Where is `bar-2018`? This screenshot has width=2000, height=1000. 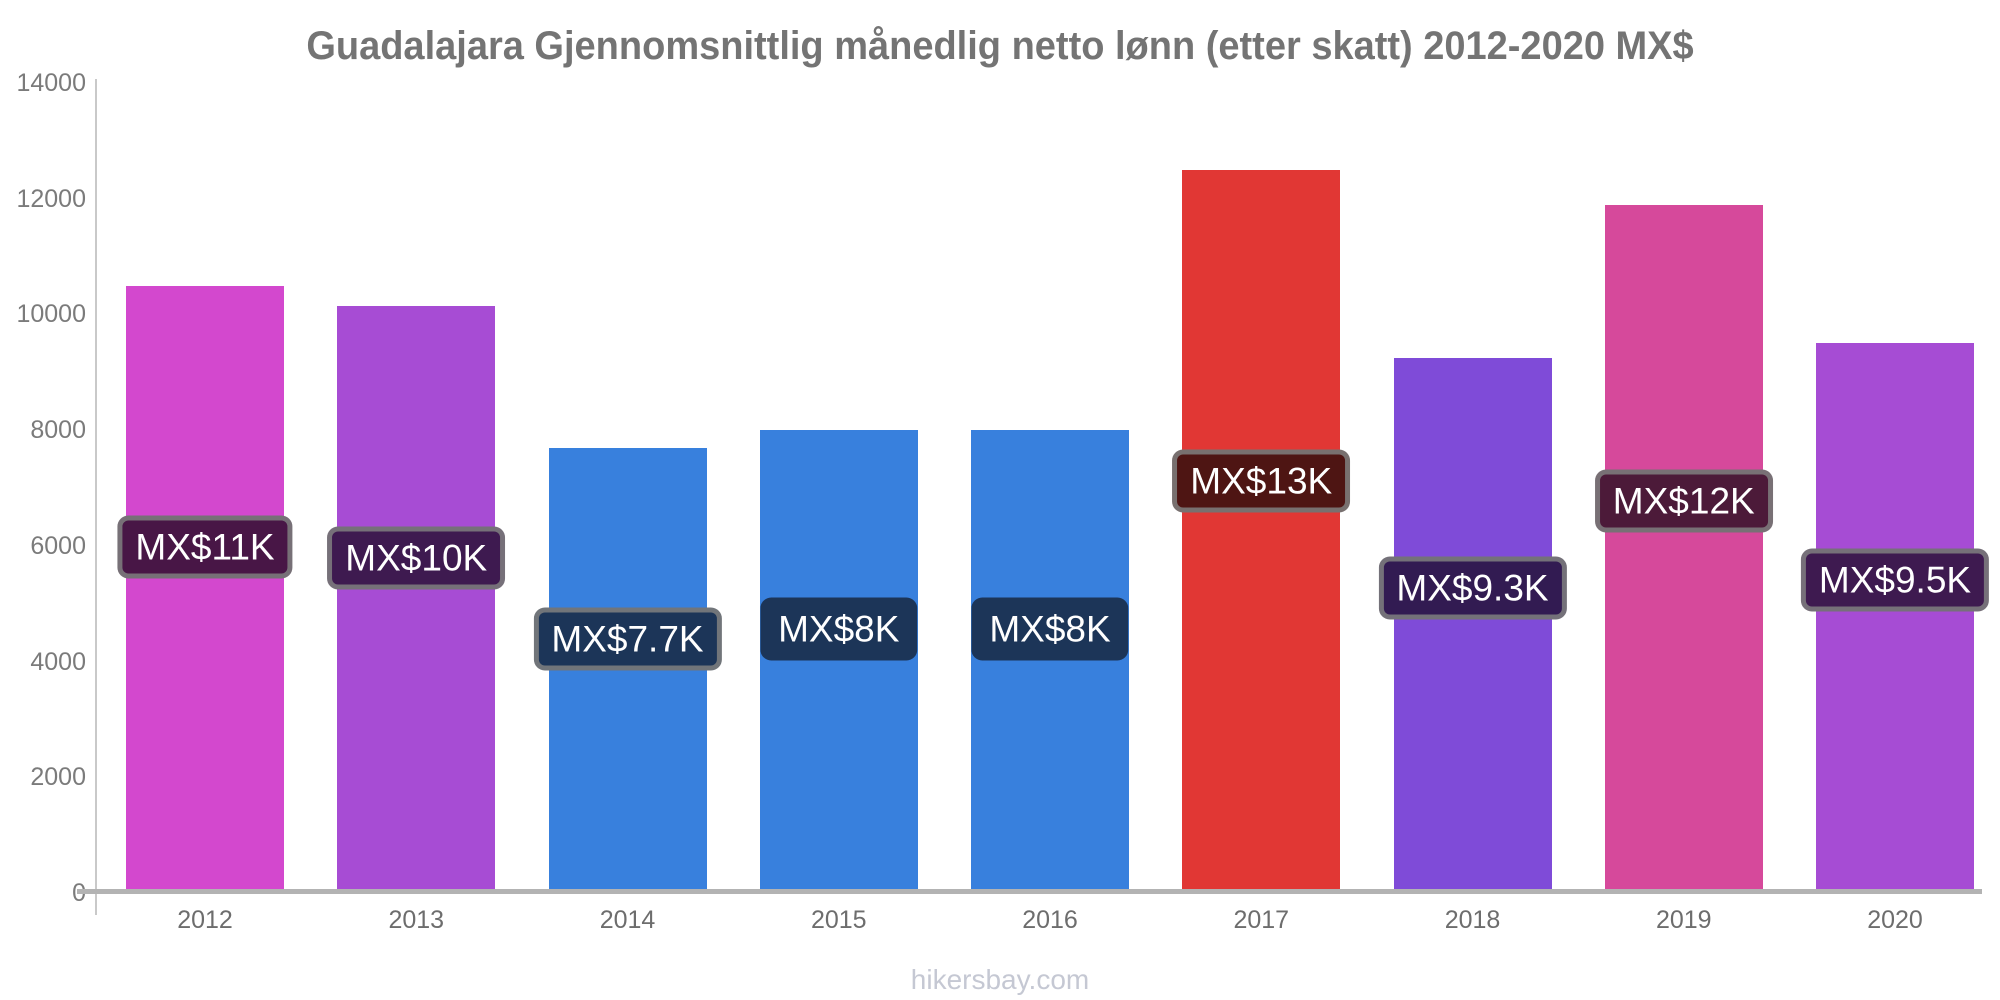
bar-2018 is located at coordinates (1472, 625).